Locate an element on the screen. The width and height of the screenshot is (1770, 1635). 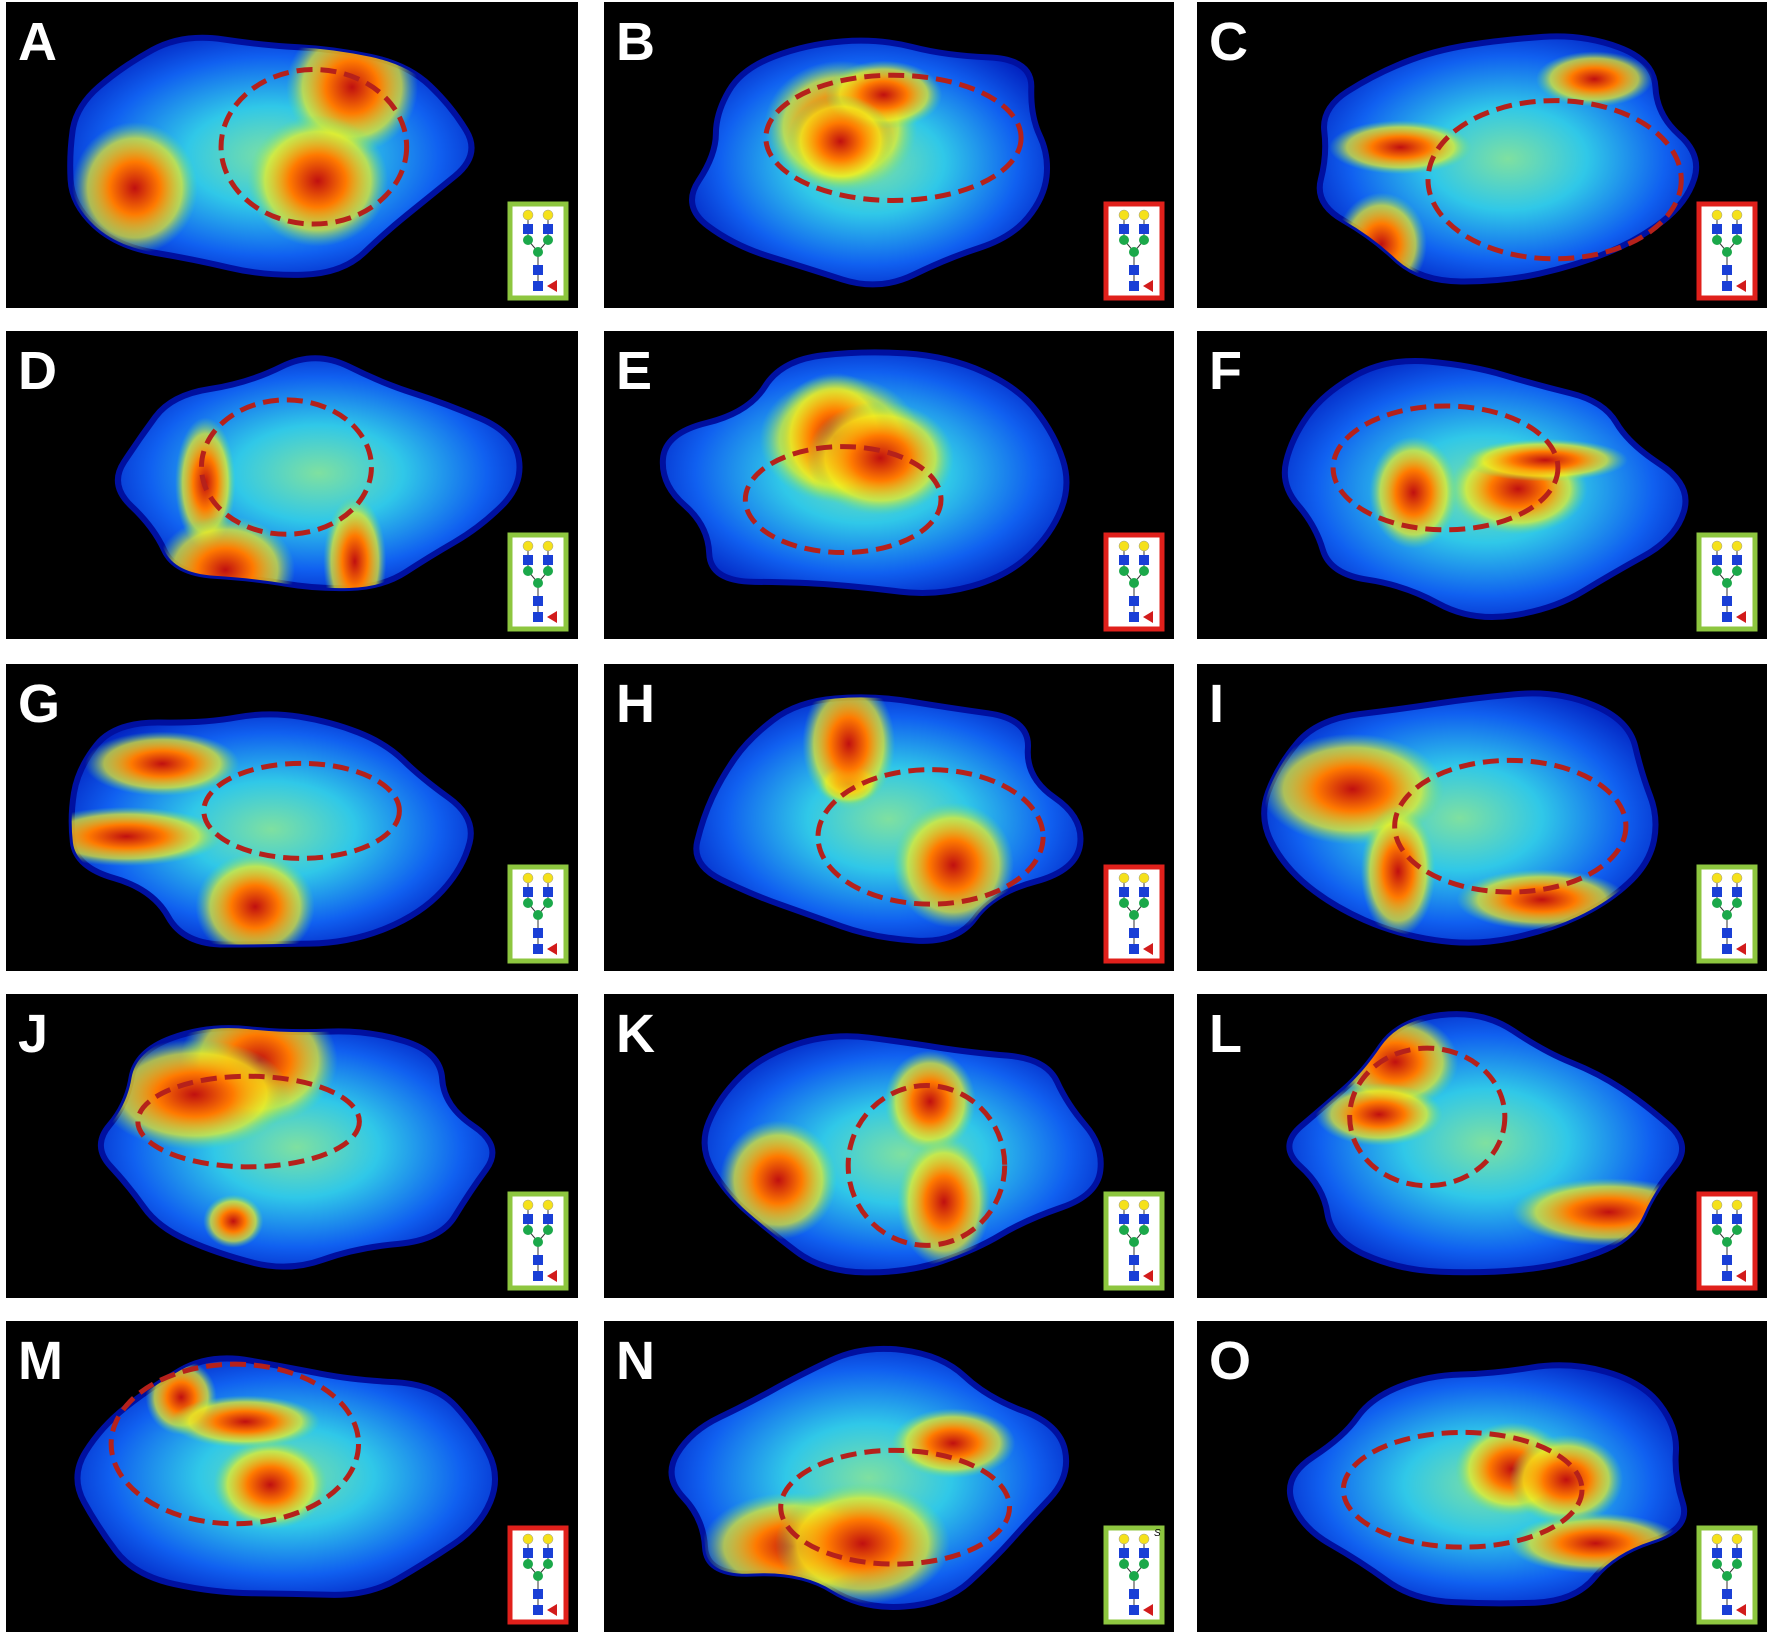
panel: F is located at coordinates (1482, 485).